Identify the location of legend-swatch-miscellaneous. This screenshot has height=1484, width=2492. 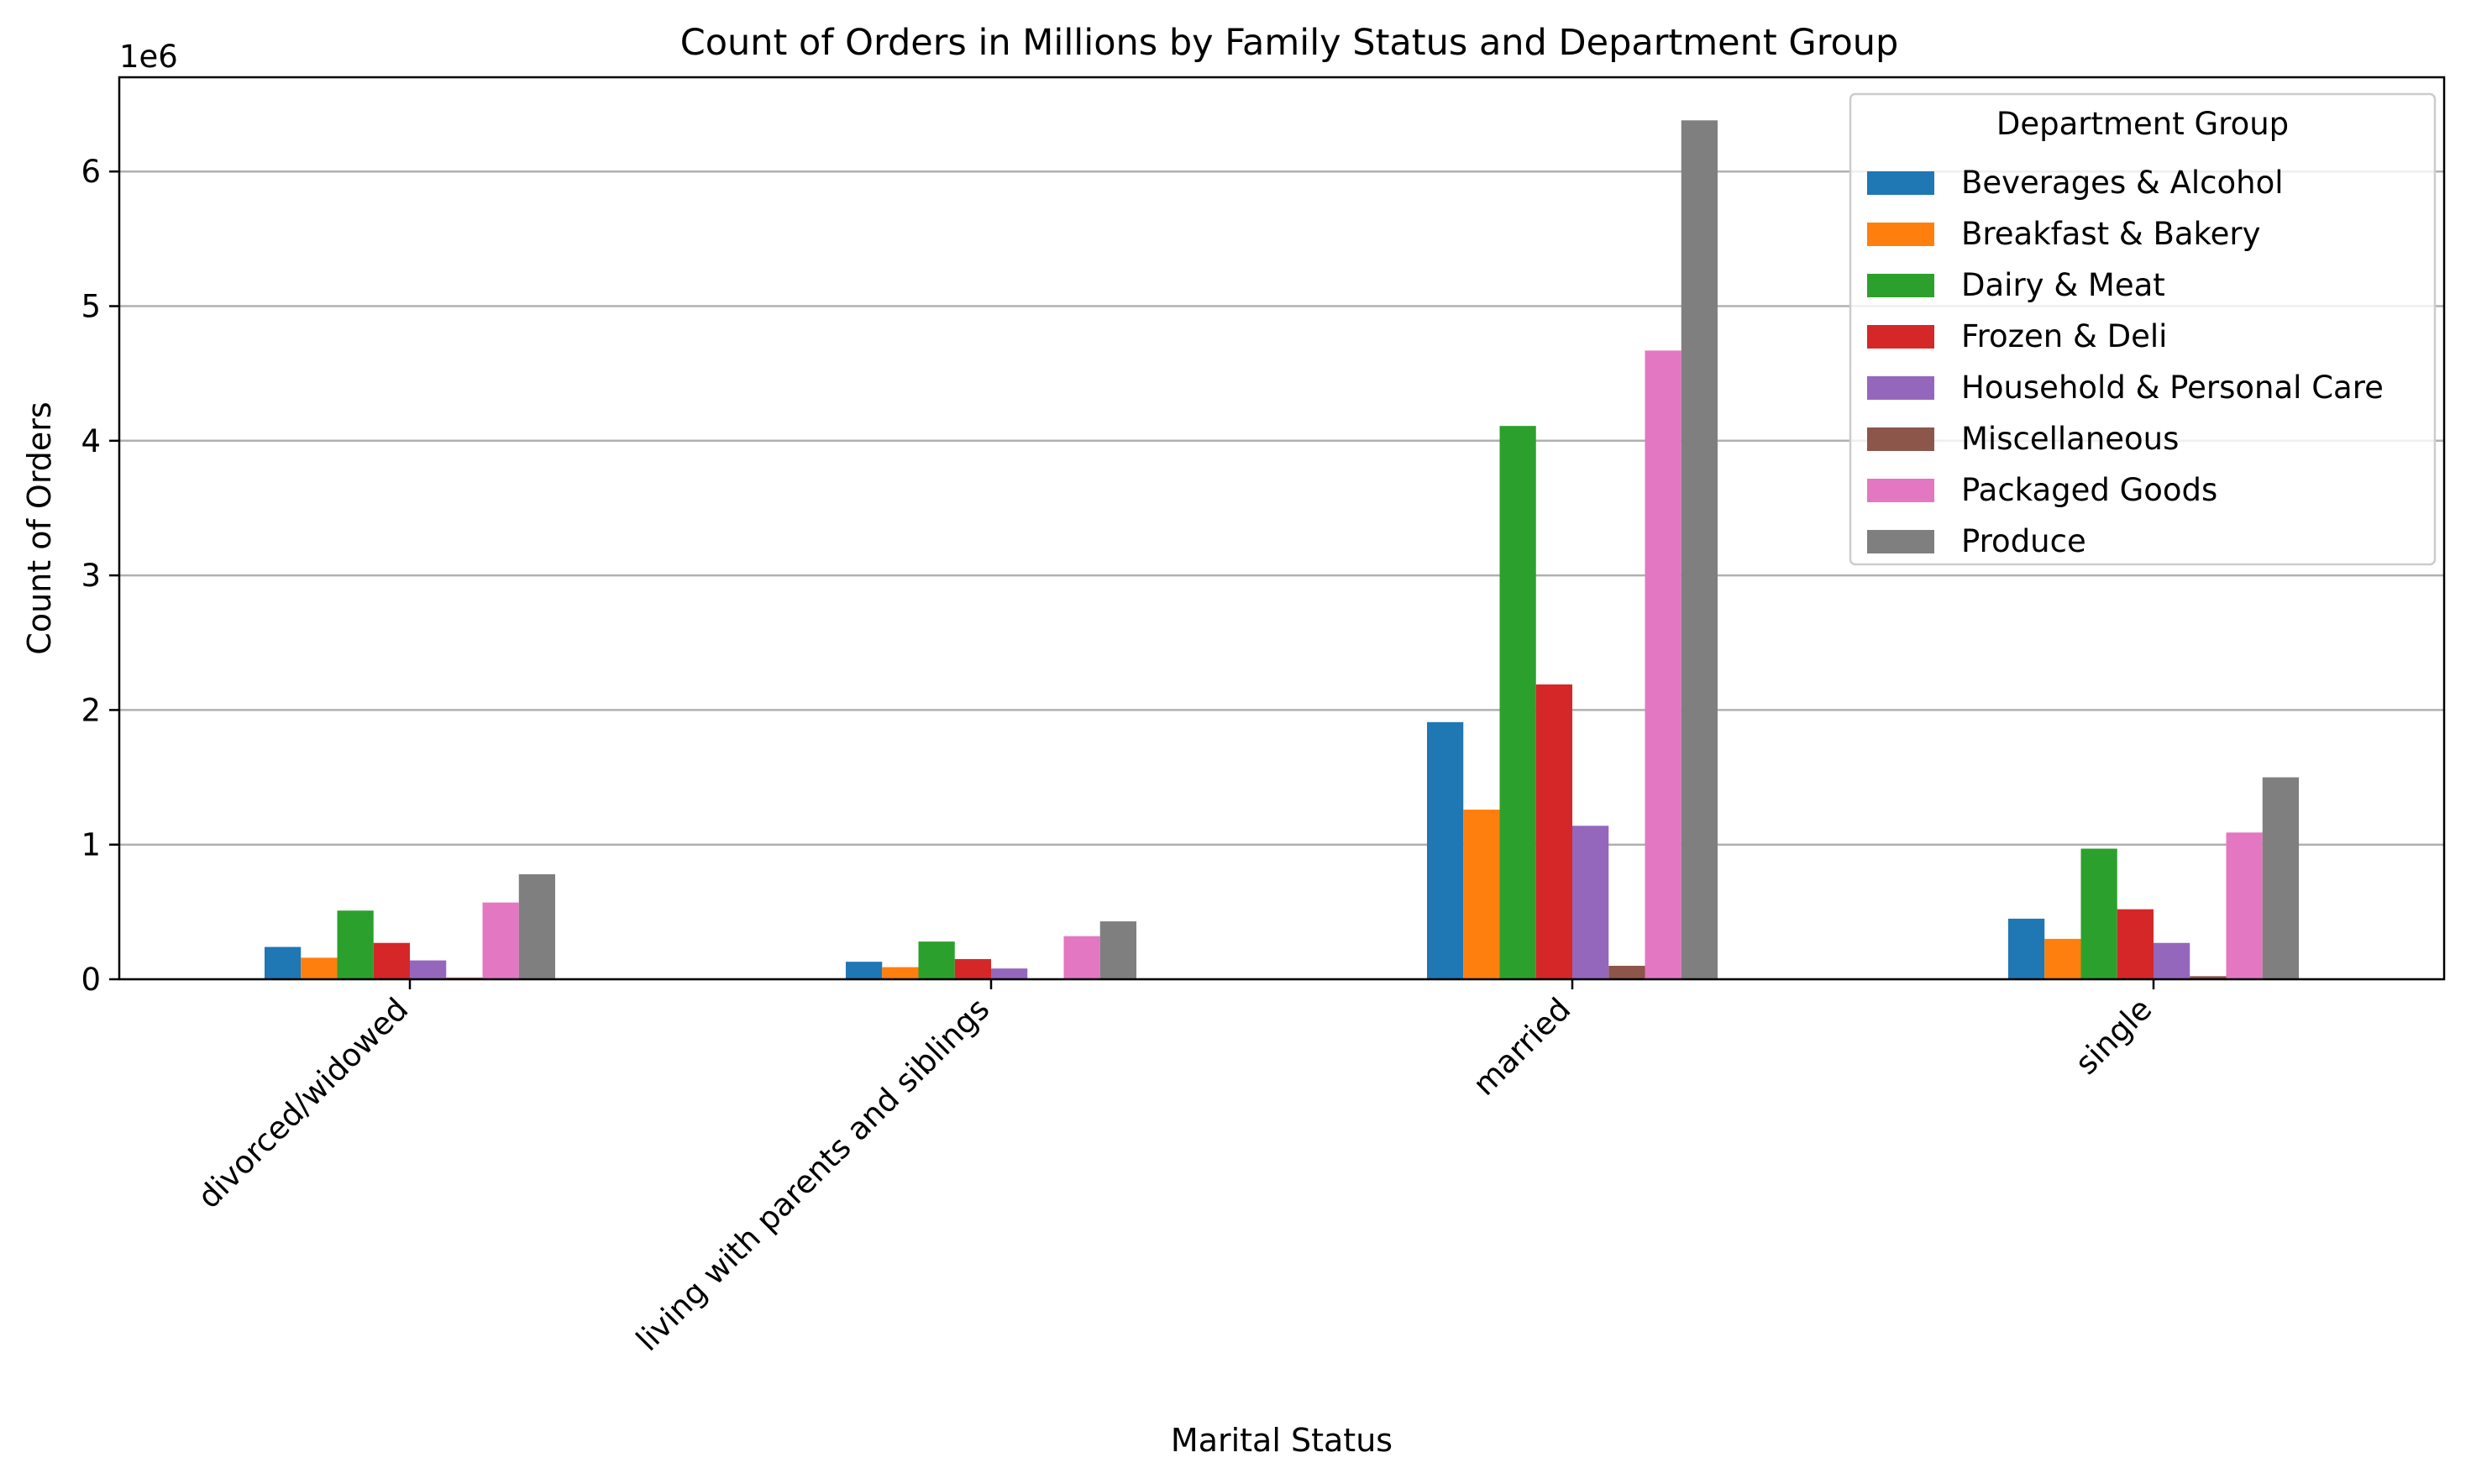
(1901, 439).